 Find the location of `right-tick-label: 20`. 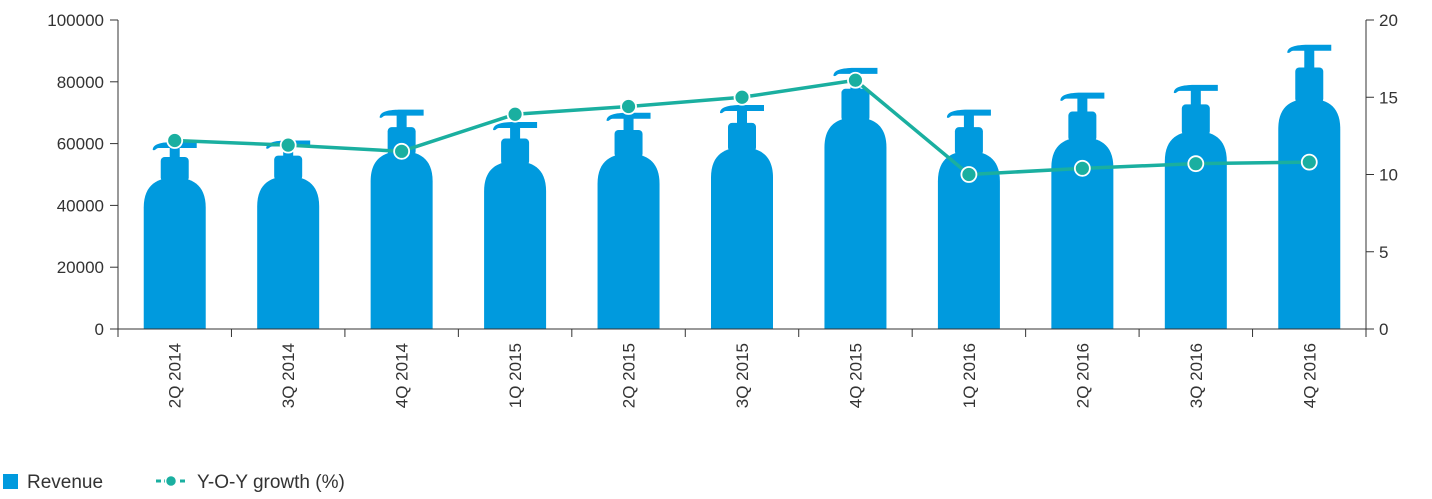

right-tick-label: 20 is located at coordinates (1388, 20).